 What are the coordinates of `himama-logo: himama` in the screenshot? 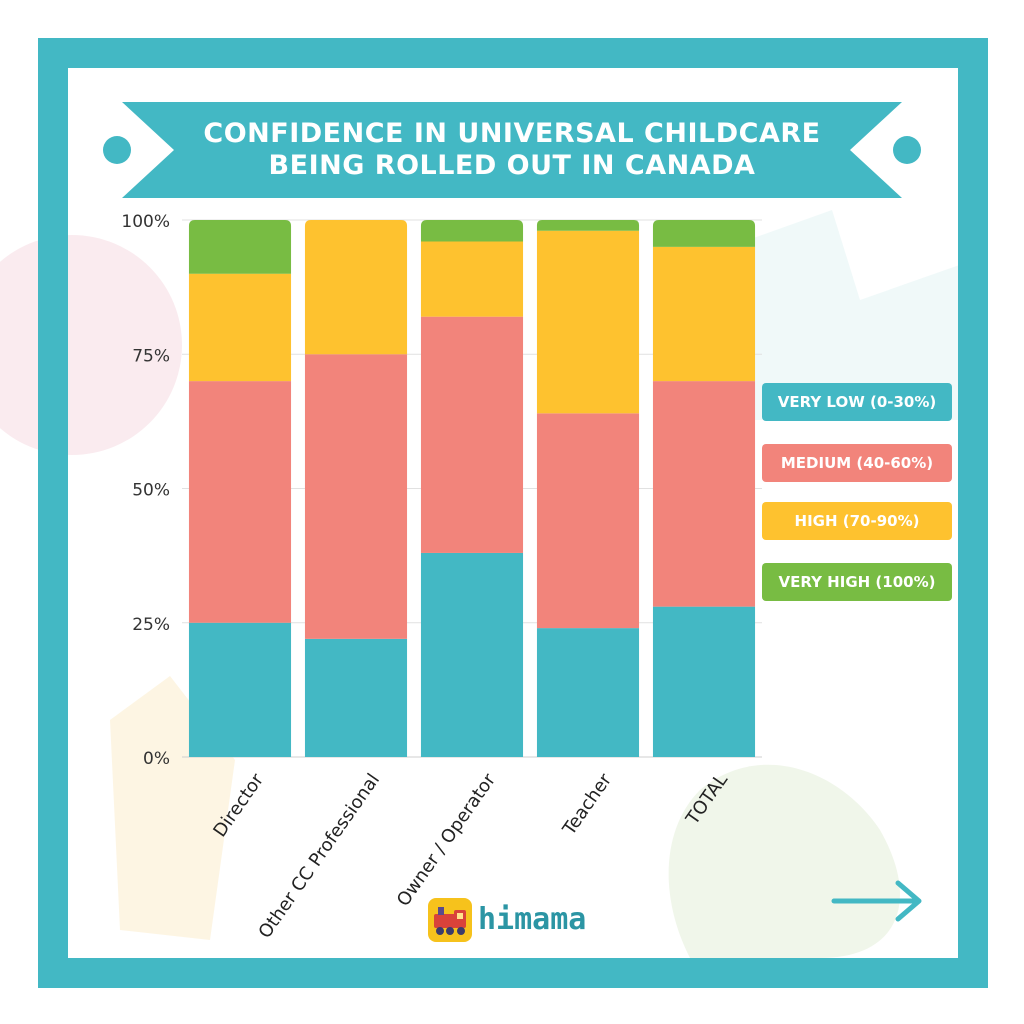 It's located at (518, 920).